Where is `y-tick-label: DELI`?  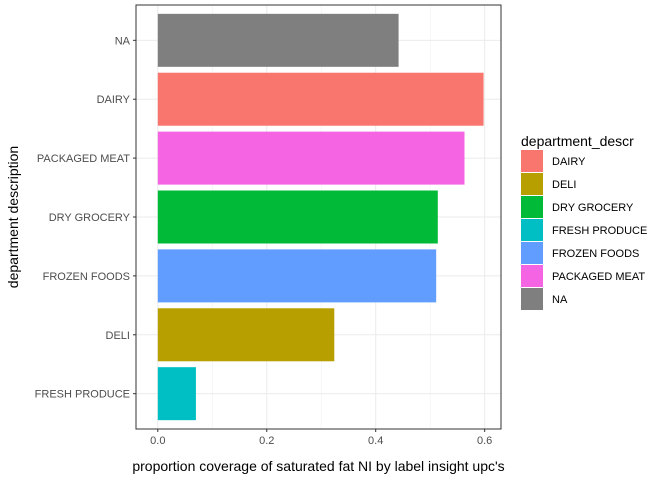 y-tick-label: DELI is located at coordinates (118, 336).